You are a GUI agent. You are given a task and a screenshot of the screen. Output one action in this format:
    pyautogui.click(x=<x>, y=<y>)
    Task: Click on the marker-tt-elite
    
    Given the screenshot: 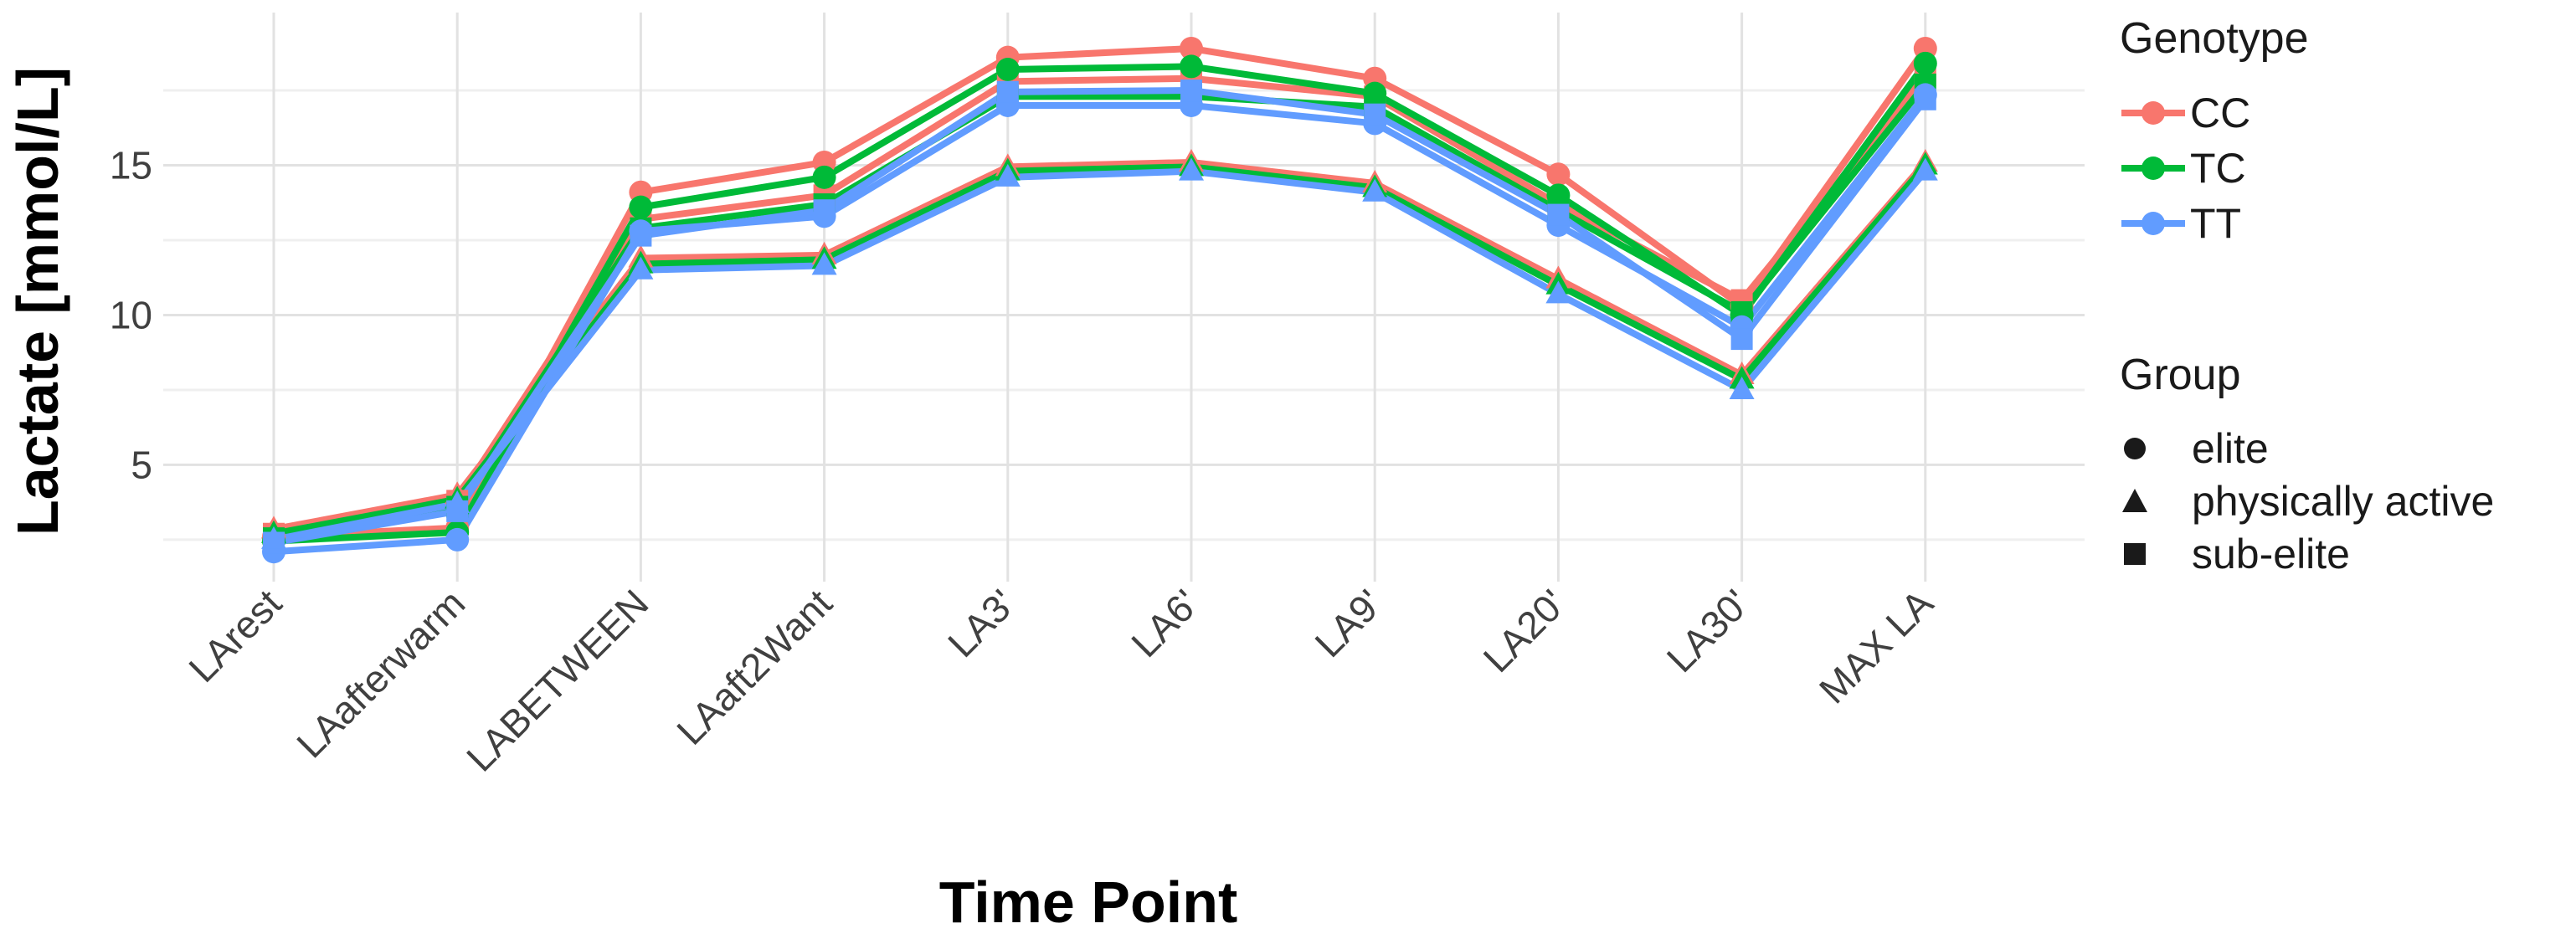 What is the action you would take?
    pyautogui.click(x=458, y=539)
    